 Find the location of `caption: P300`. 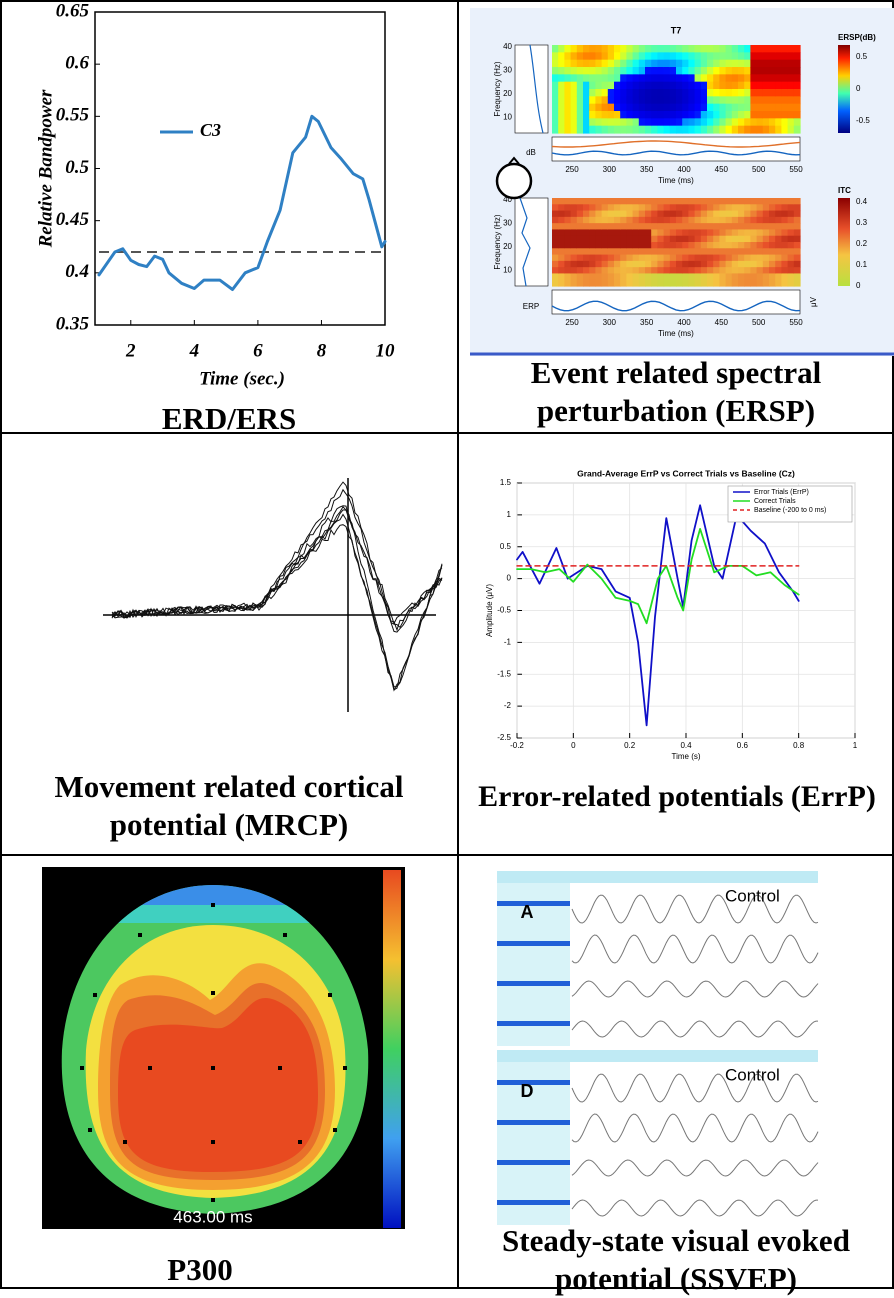

caption: P300 is located at coordinates (200, 1269).